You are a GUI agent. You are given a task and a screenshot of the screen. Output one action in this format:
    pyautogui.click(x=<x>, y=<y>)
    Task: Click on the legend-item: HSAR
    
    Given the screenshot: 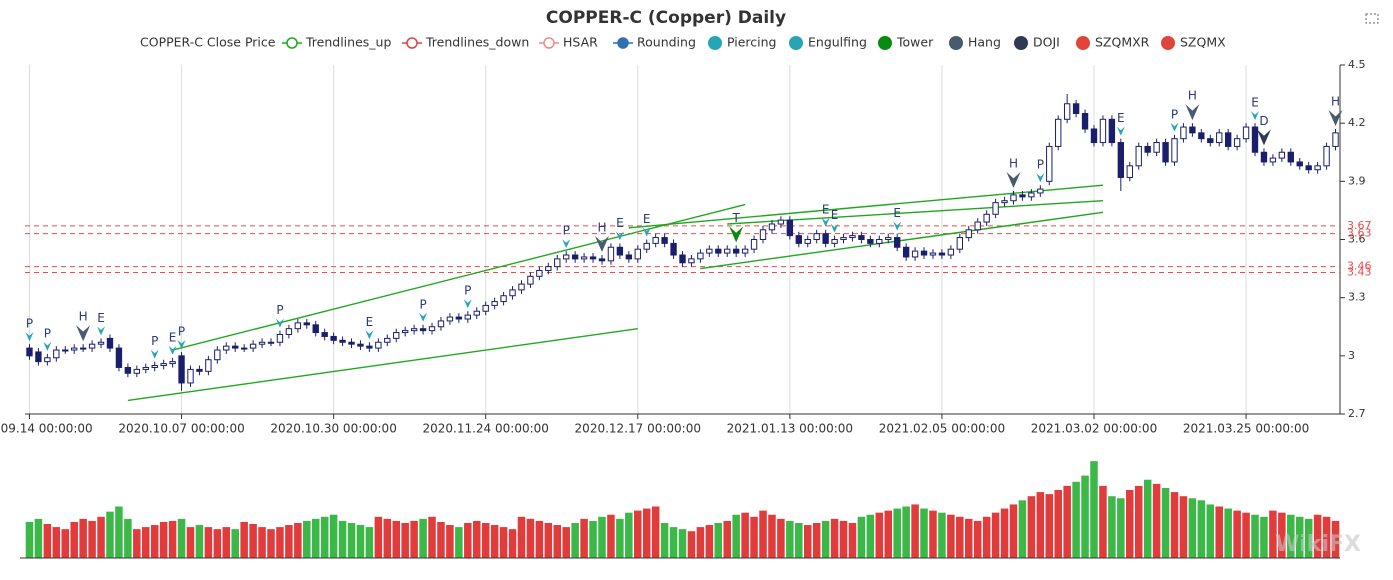 What is the action you would take?
    pyautogui.click(x=568, y=42)
    